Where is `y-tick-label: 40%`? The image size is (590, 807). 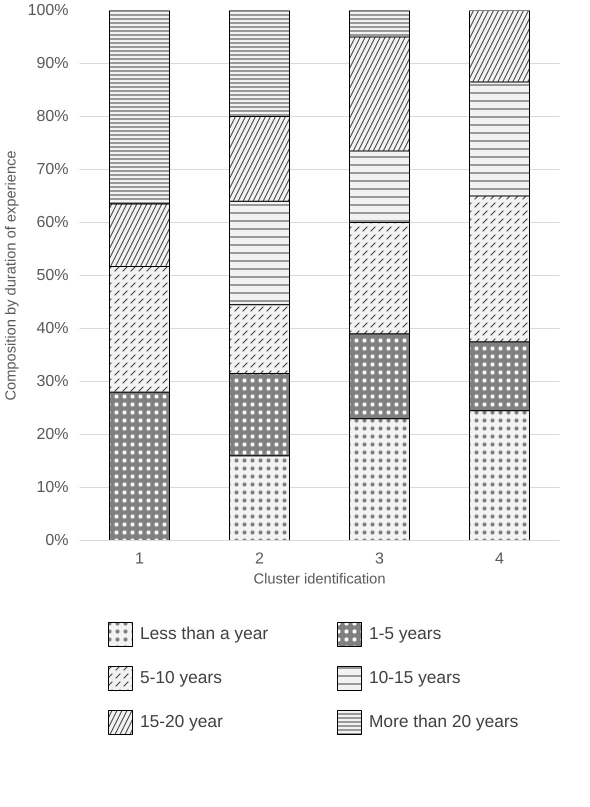
y-tick-label: 40% is located at coordinates (52, 328).